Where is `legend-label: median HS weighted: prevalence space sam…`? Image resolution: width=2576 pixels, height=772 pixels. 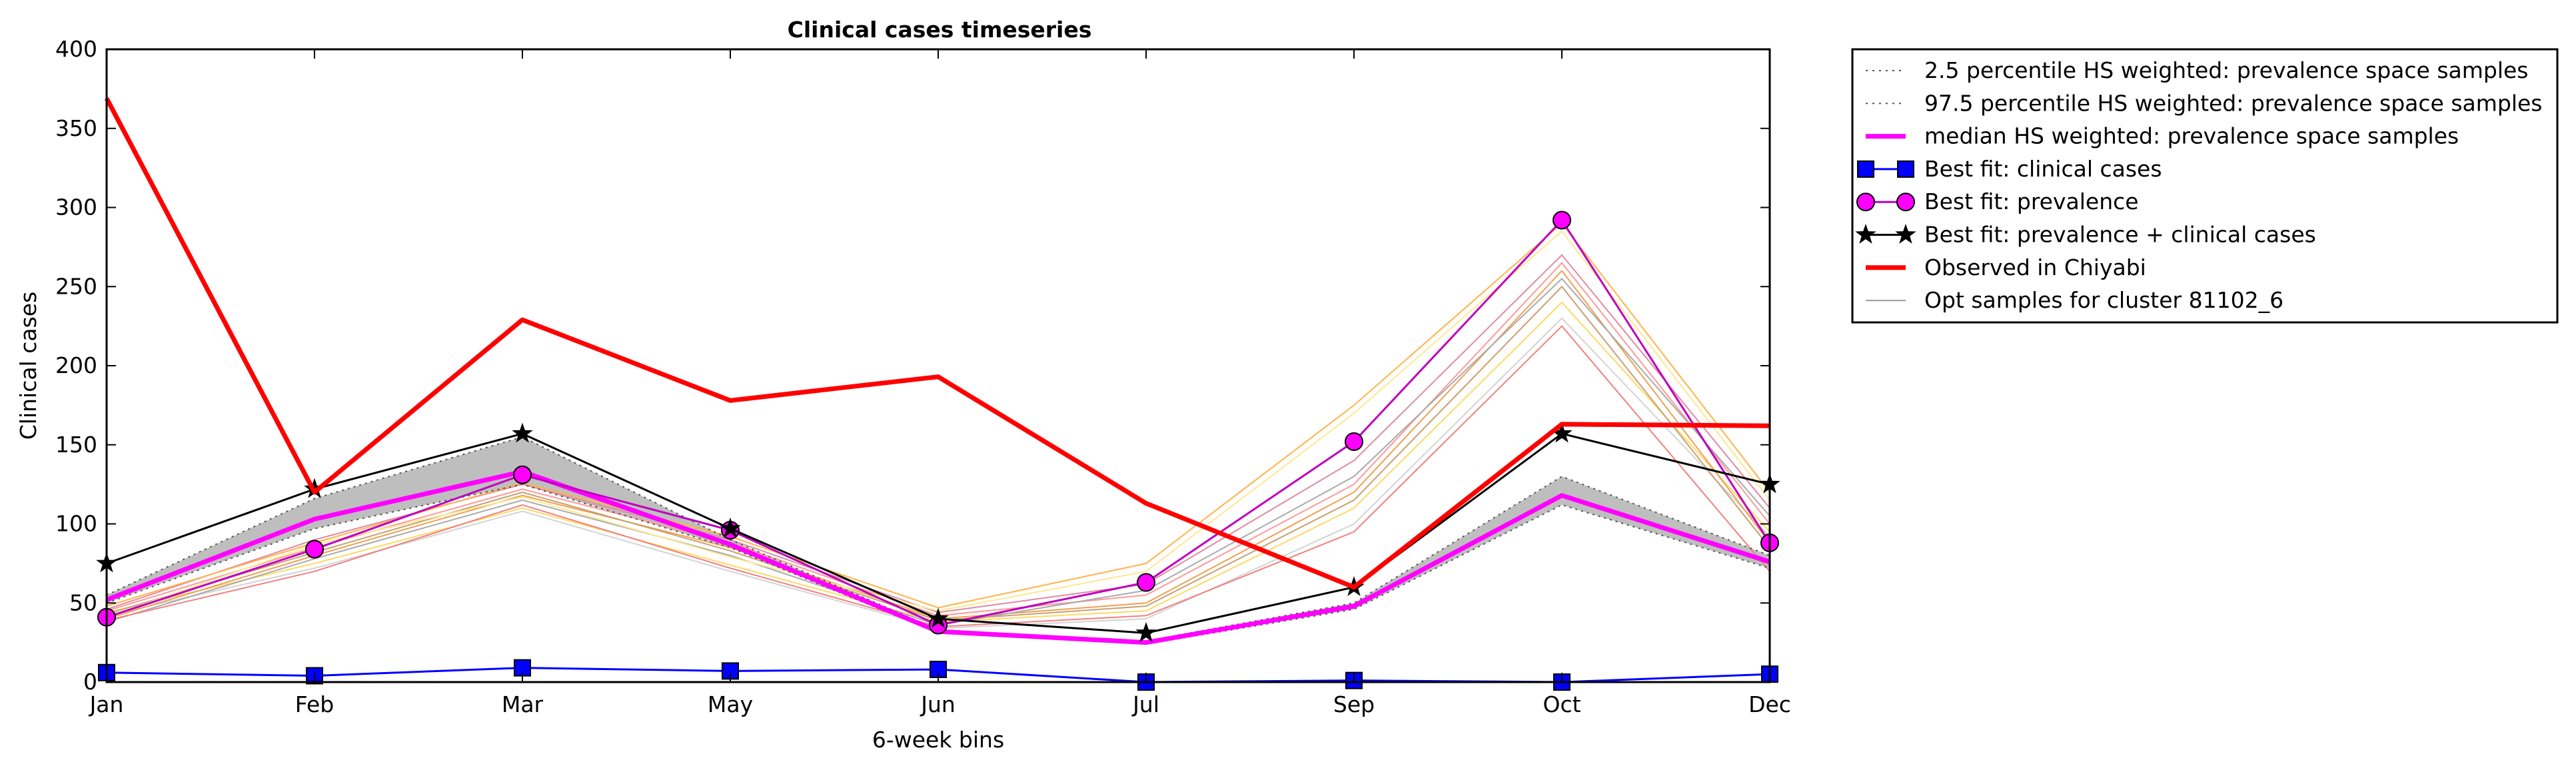 legend-label: median HS weighted: prevalence space sam… is located at coordinates (2192, 136).